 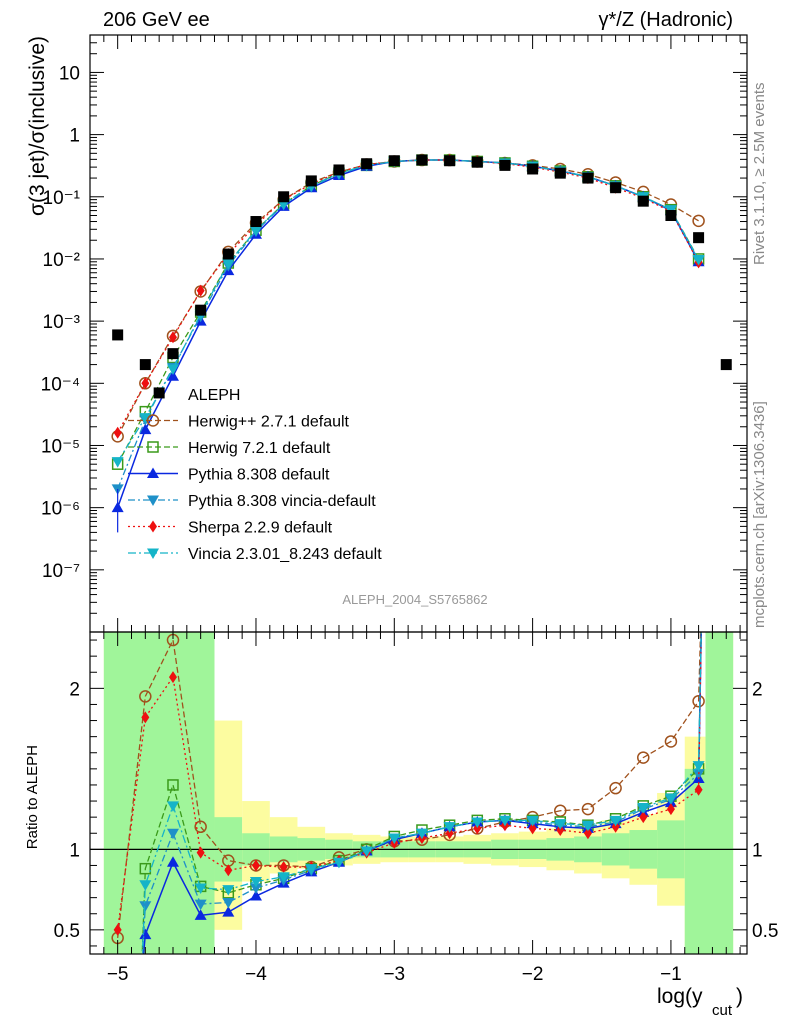 What do you see at coordinates (62, 322) in the screenshot?
I see `main-y-tick-label: 10⁻³` at bounding box center [62, 322].